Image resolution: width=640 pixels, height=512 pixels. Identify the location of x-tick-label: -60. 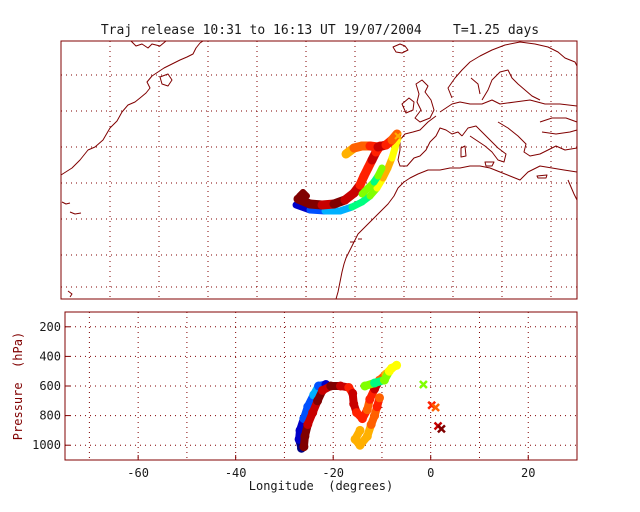
(138, 473).